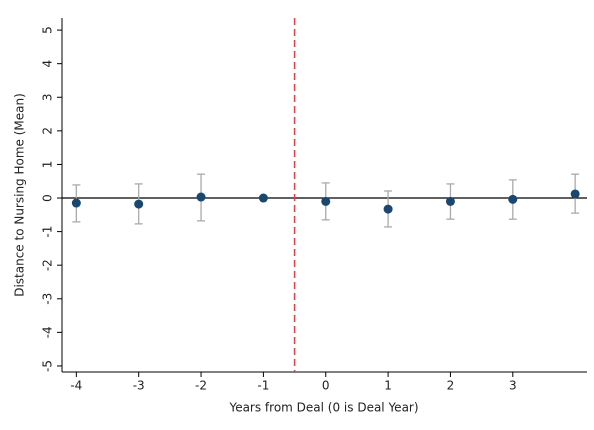 The height and width of the screenshot is (430, 594). I want to click on x-tick-label: -4, so click(76, 386).